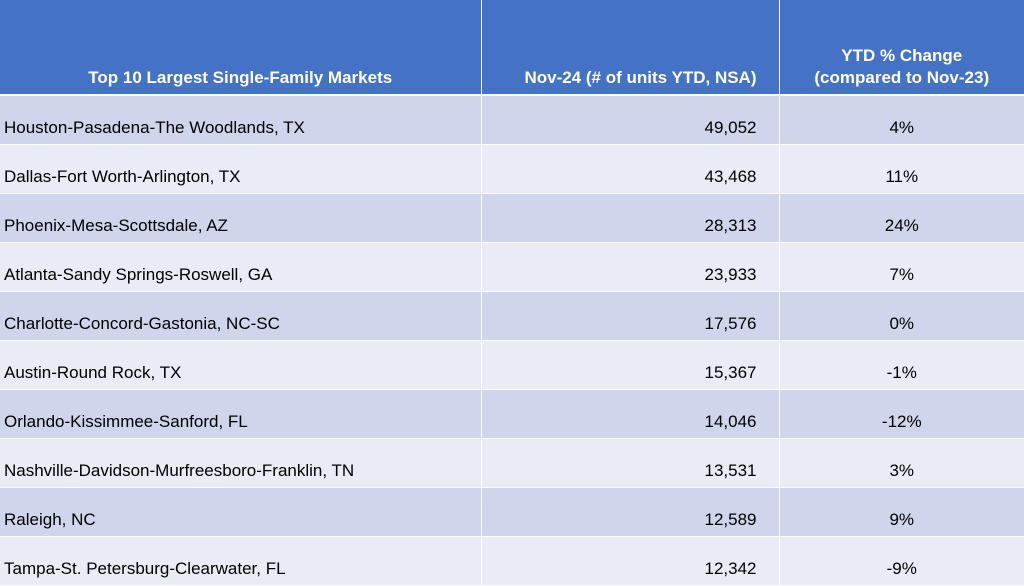 This screenshot has width=1024, height=586. Describe the element at coordinates (630, 169) in the screenshot. I see `units-cell: 43,468` at that location.